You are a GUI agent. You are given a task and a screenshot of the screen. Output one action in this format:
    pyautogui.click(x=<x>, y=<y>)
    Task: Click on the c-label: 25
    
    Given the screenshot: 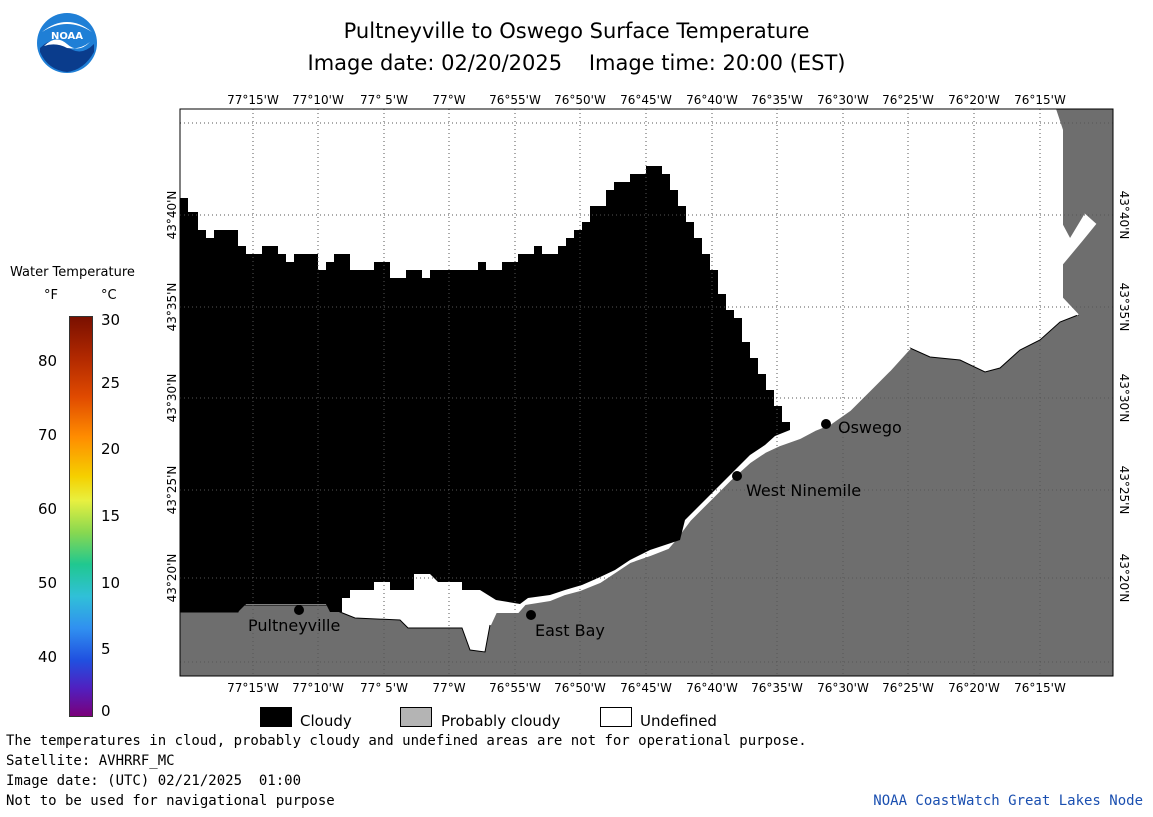 What is the action you would take?
    pyautogui.click(x=111, y=383)
    